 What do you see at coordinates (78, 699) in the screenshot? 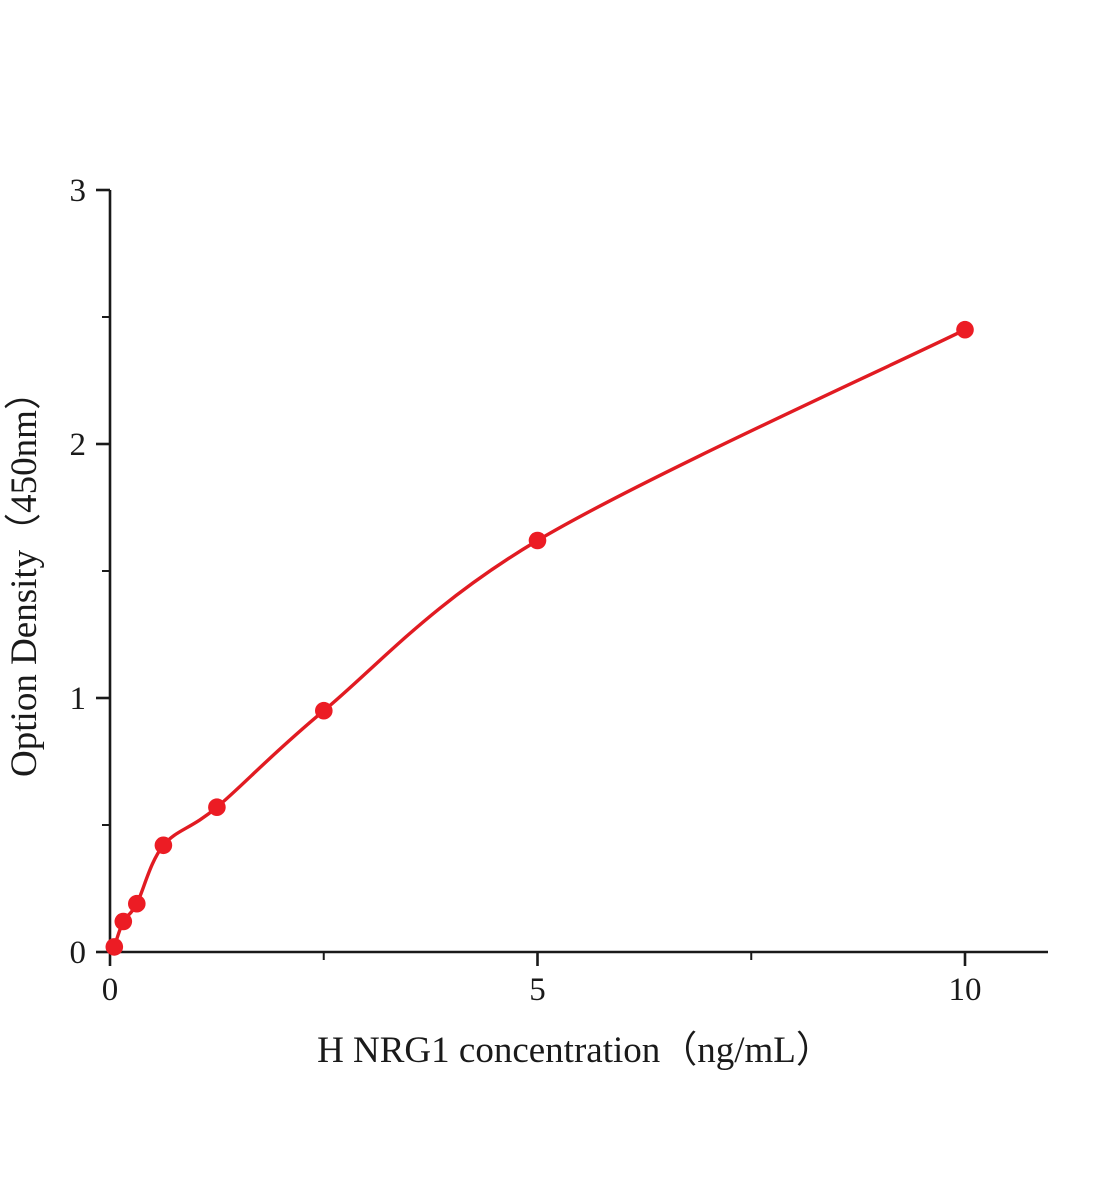
I see `y-tick-label-1: 1` at bounding box center [78, 699].